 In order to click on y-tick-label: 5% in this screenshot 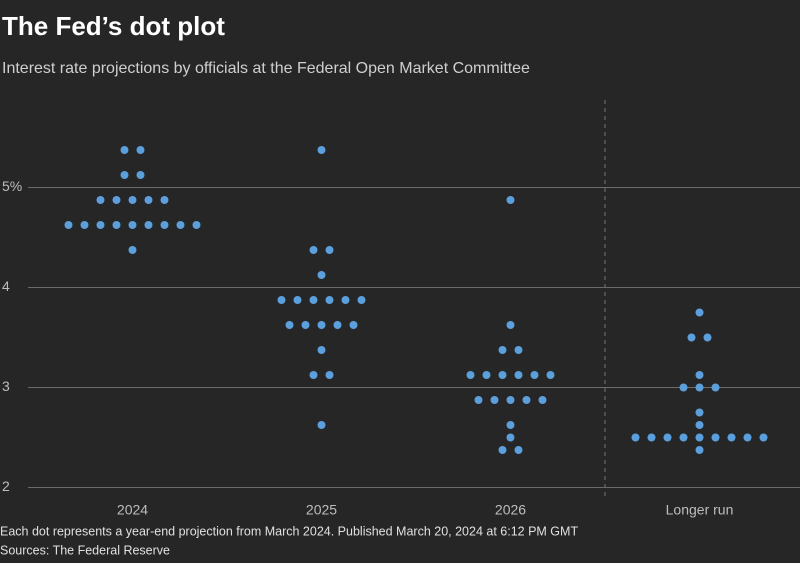, I will do `click(12, 186)`.